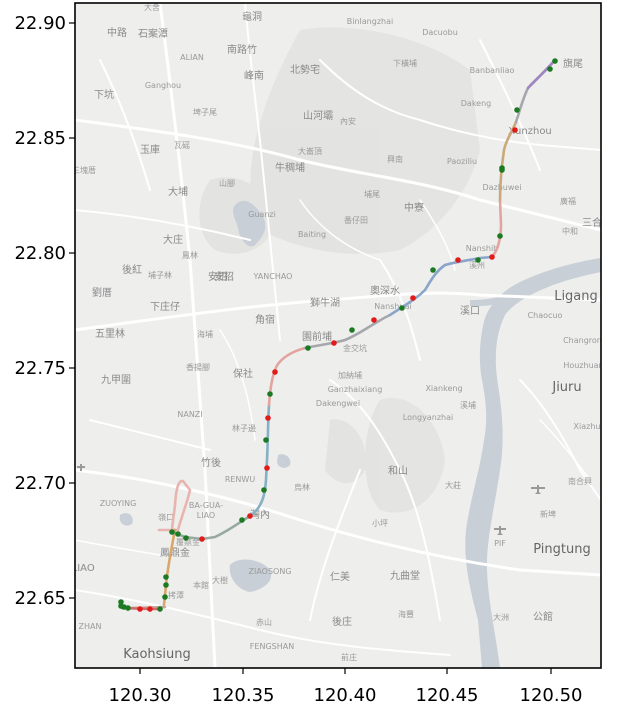  What do you see at coordinates (201, 585) in the screenshot?
I see `place-label: 本館` at bounding box center [201, 585].